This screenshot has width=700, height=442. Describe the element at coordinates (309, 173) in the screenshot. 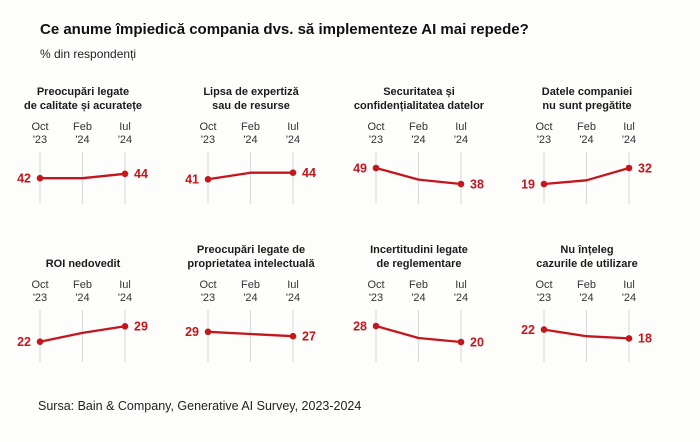

I see `end-value-label: 44` at that location.